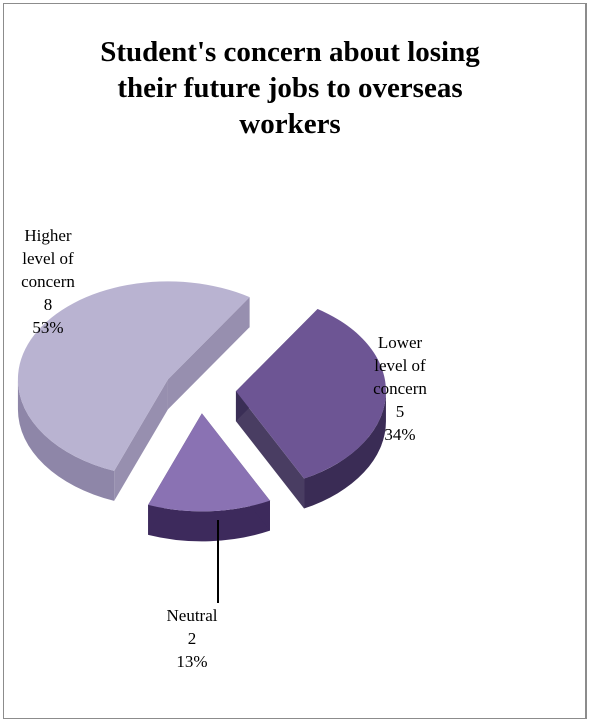  What do you see at coordinates (400, 411) in the screenshot?
I see `slice-label-lower-value: 5` at bounding box center [400, 411].